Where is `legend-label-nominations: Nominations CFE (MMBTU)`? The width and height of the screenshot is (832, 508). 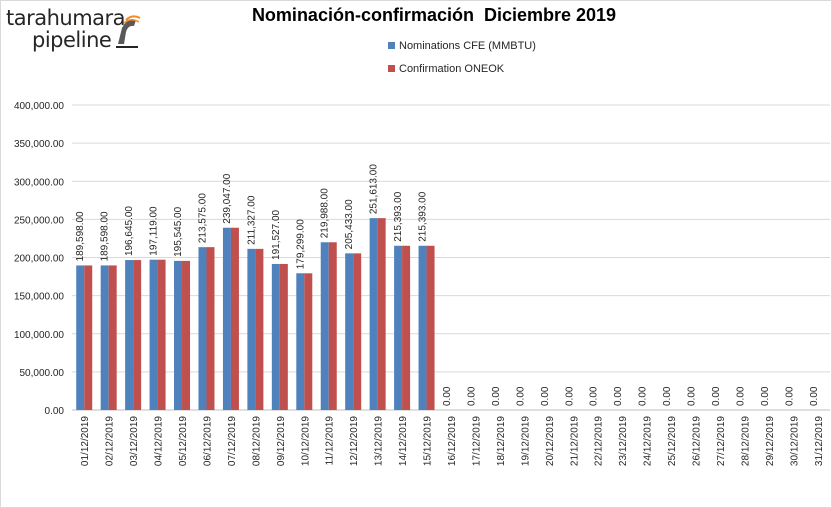
legend-label-nominations: Nominations CFE (MMBTU) is located at coordinates (467, 46).